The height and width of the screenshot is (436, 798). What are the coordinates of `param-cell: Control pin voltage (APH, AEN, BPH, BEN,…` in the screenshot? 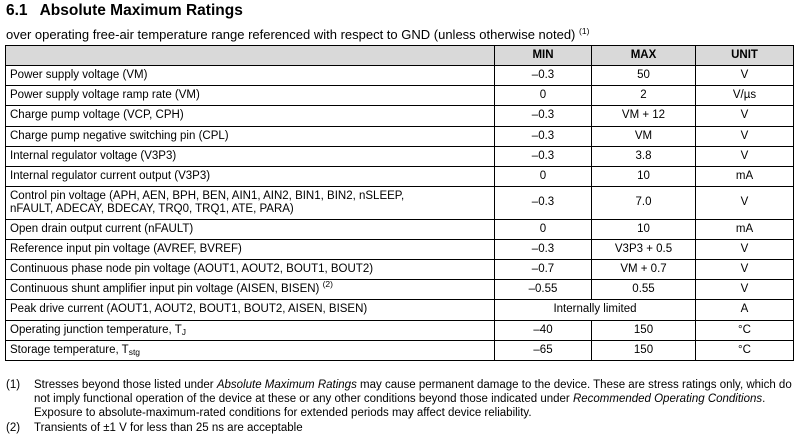 It's located at (250, 203).